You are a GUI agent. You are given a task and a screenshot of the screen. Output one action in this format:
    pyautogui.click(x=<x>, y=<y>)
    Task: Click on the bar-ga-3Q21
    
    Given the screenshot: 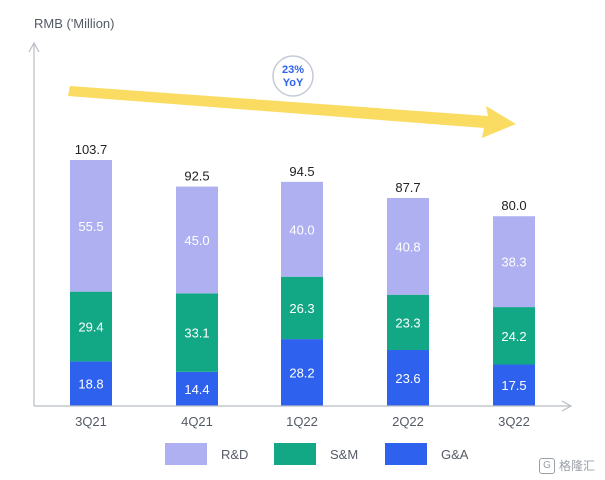 What is the action you would take?
    pyautogui.click(x=91, y=383)
    